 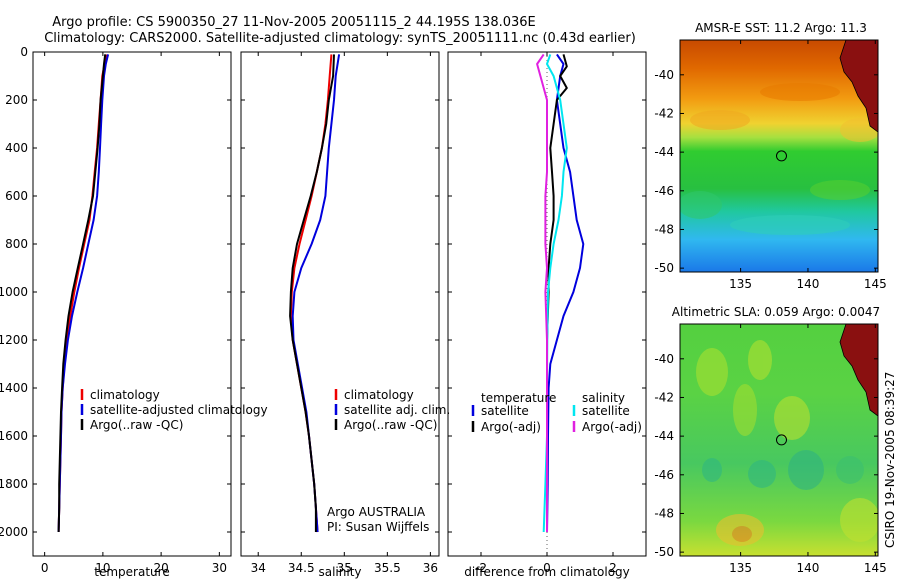 I want to click on temperature-x-tick-label: 10, so click(x=102, y=568).